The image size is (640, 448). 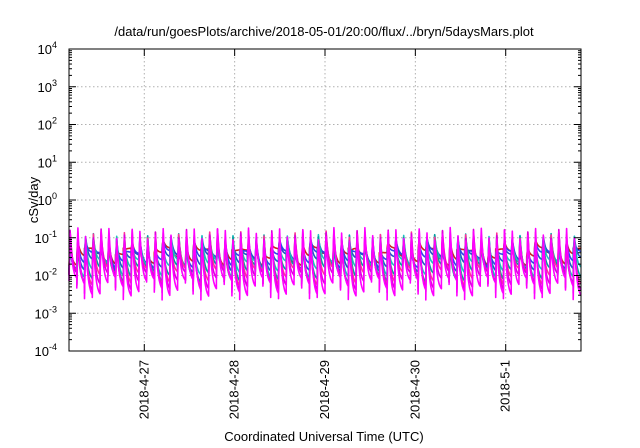 I want to click on y-tick-label: 10⁰, so click(x=47, y=199).